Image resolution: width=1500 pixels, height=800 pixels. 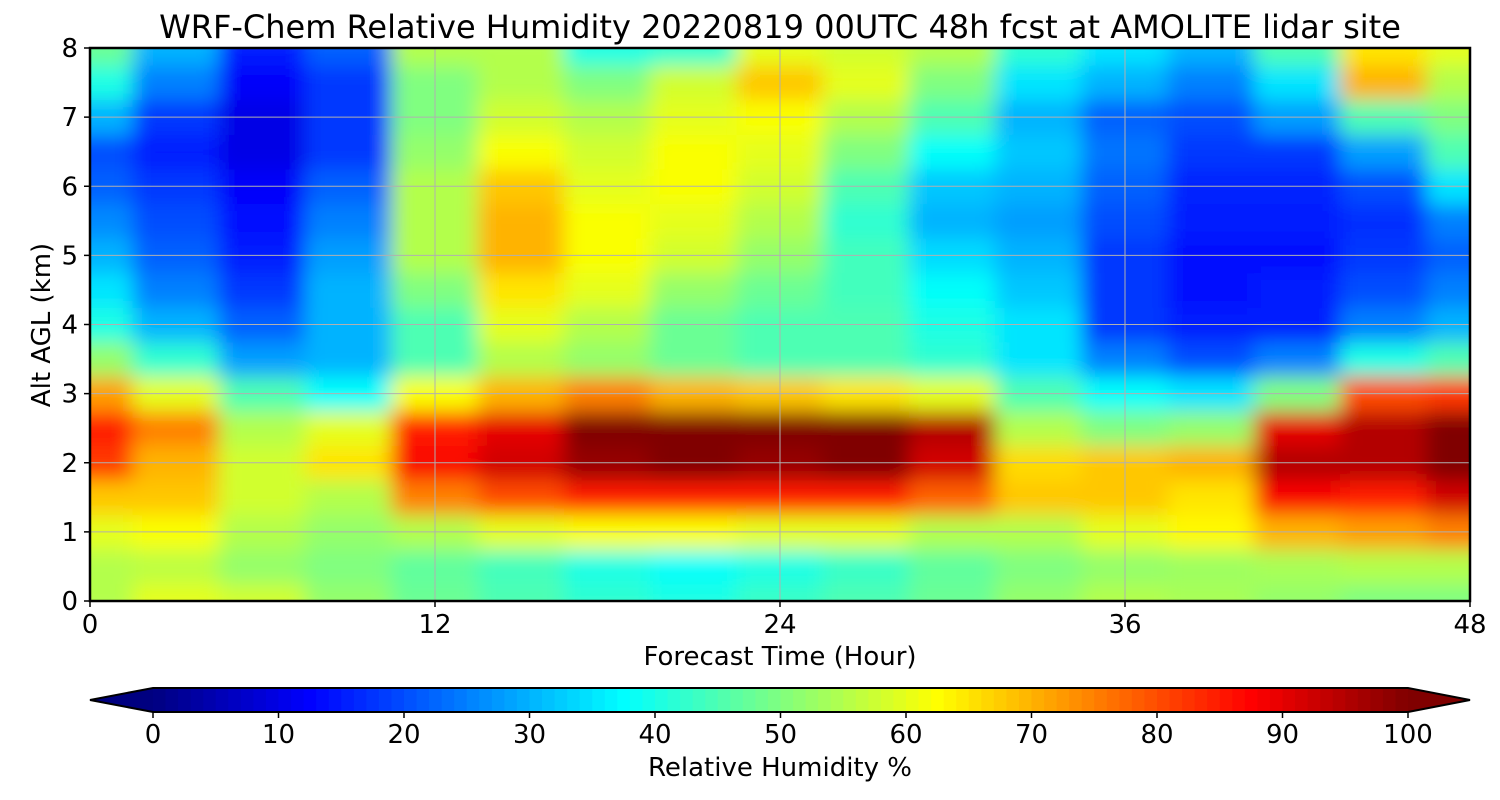 What do you see at coordinates (789, 731) in the screenshot?
I see `colorbar-ticks: 0 10 20 30 40 50 60 70 80 90 100` at bounding box center [789, 731].